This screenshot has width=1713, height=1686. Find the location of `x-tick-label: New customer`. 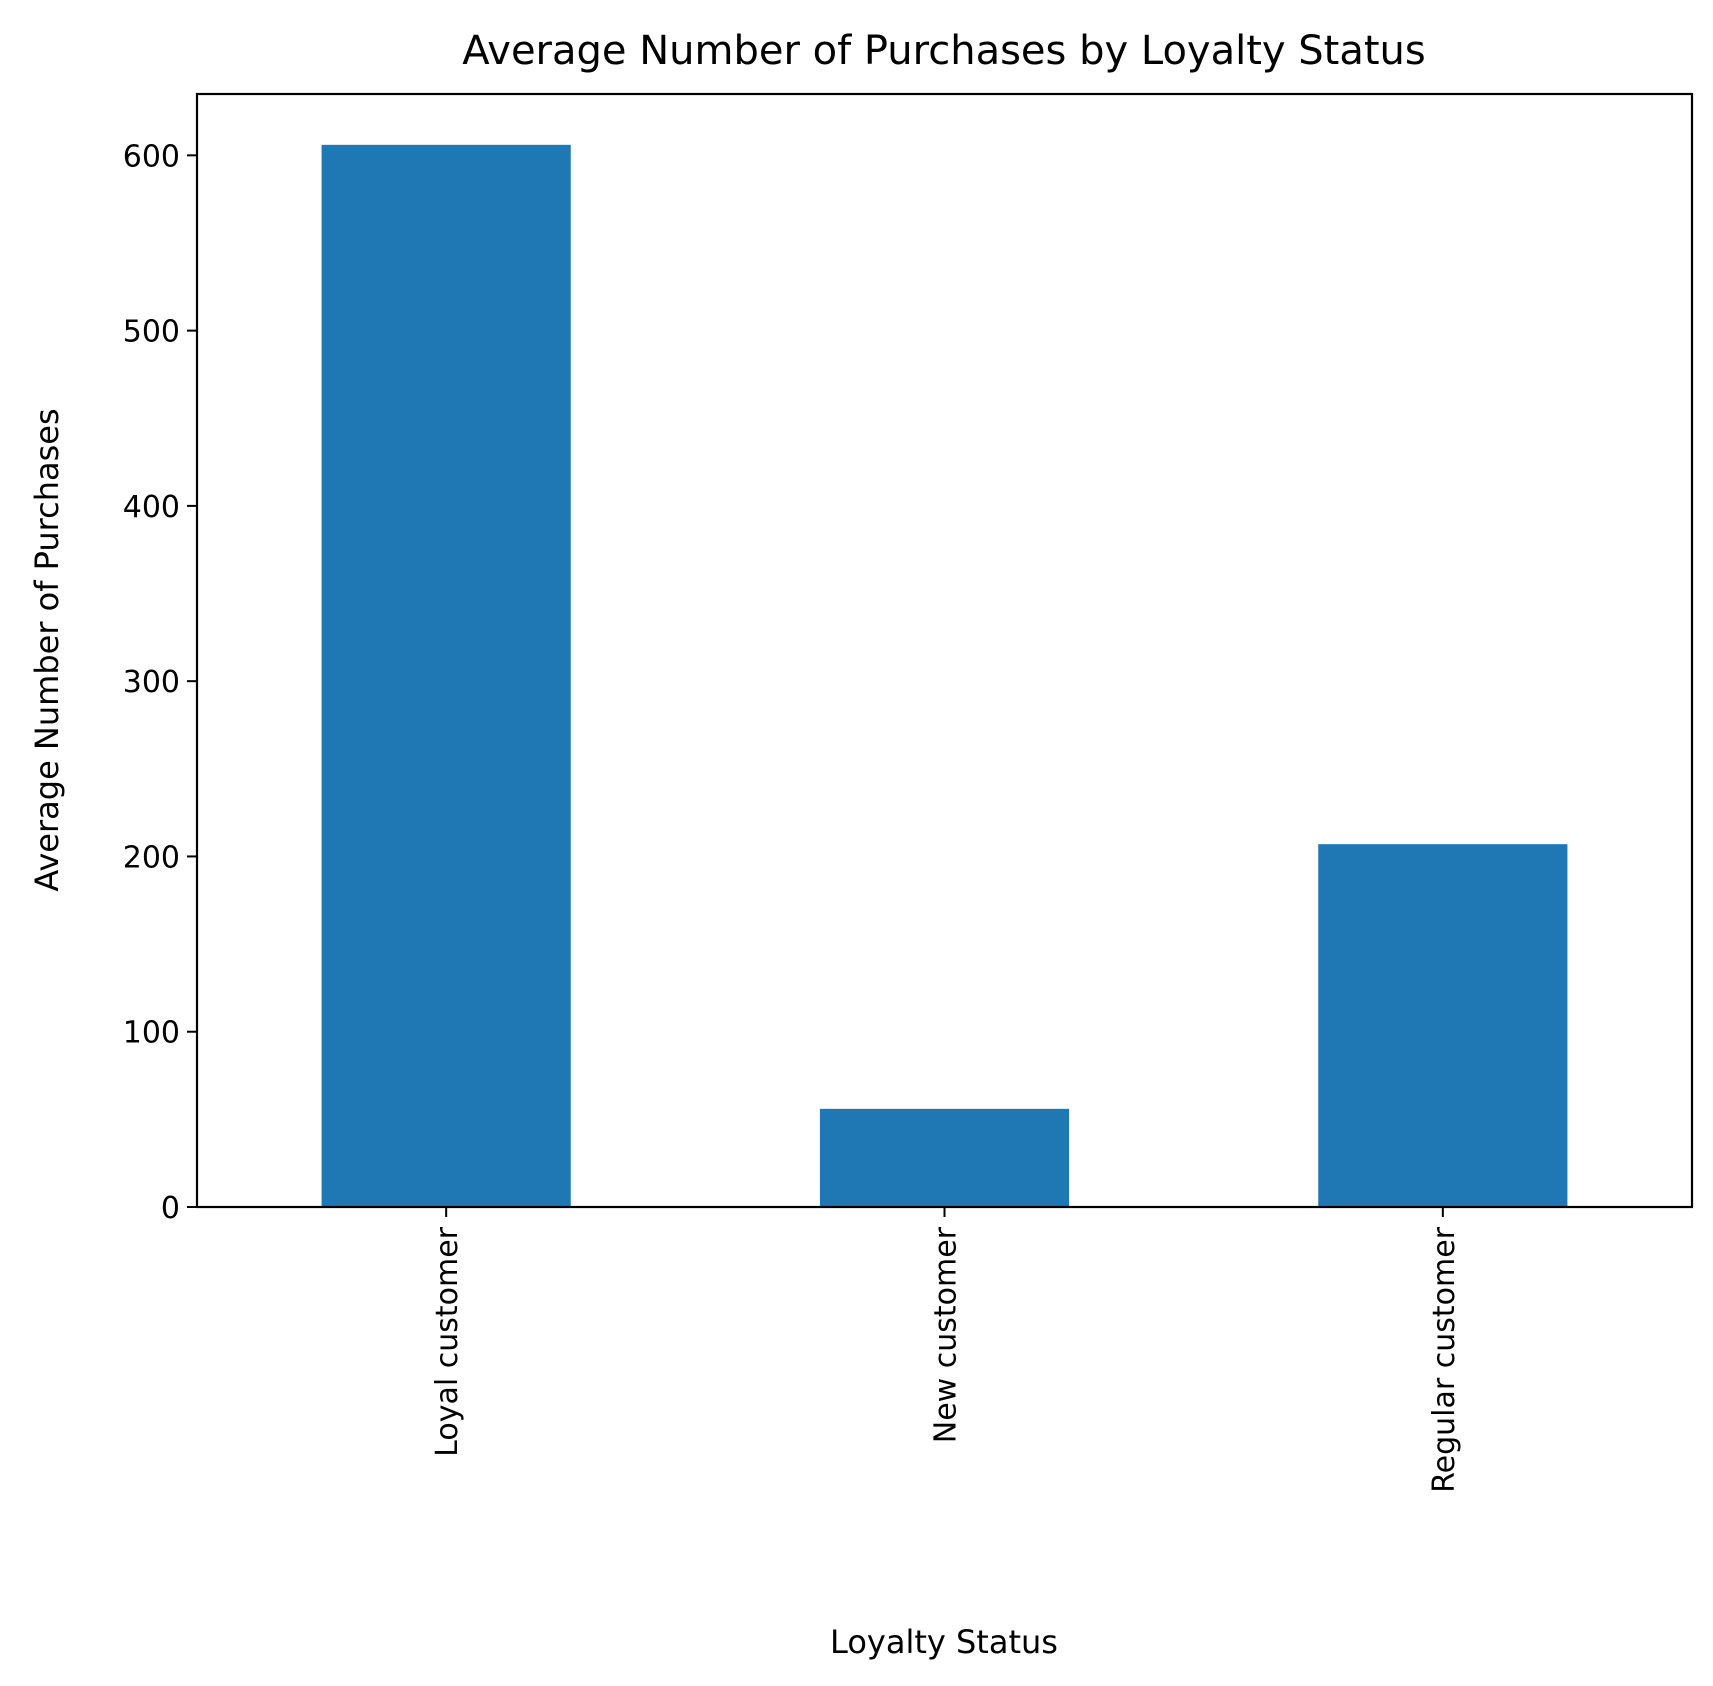

x-tick-label: New customer is located at coordinates (946, 1334).